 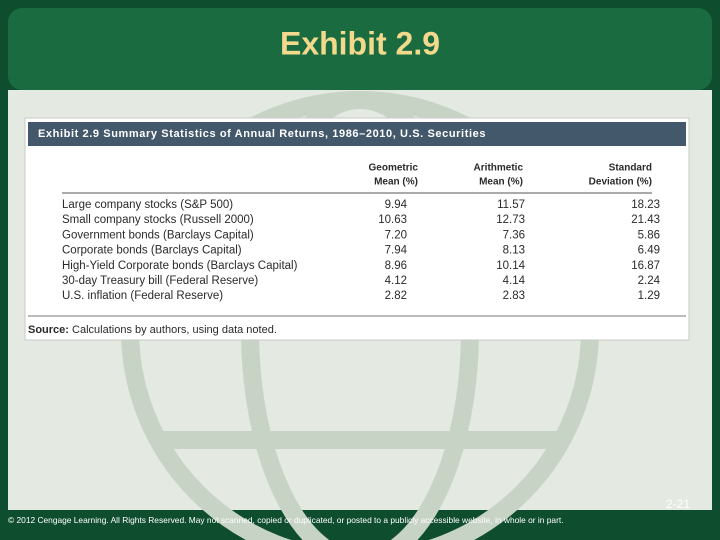 I want to click on column-header: Arithmetic, so click(x=499, y=168).